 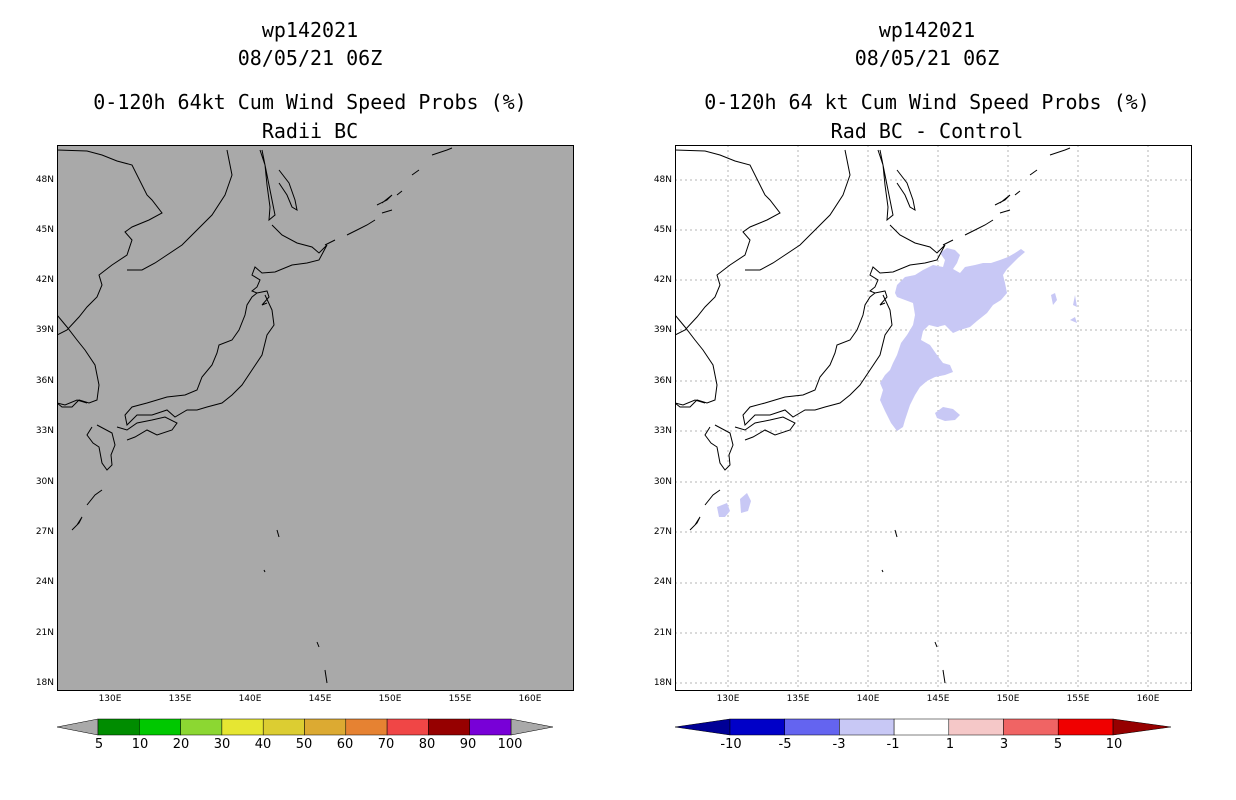 I want to click on right-colorbar, so click(x=923, y=727).